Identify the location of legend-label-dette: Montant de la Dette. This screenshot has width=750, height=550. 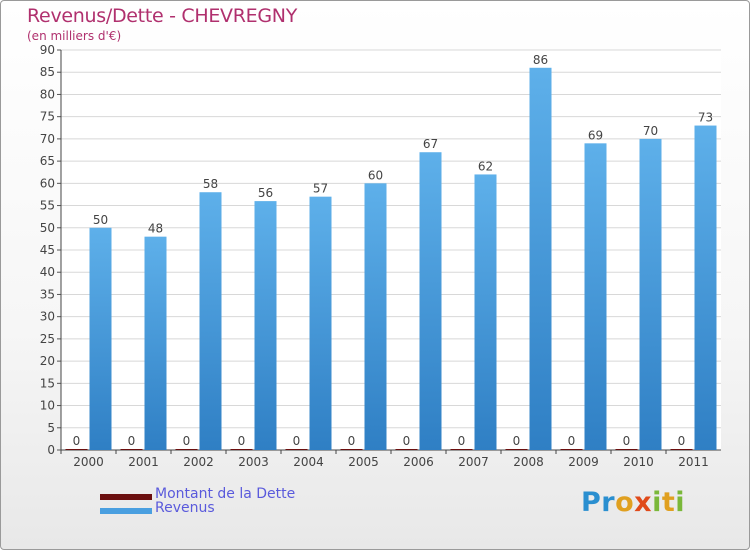
(225, 494).